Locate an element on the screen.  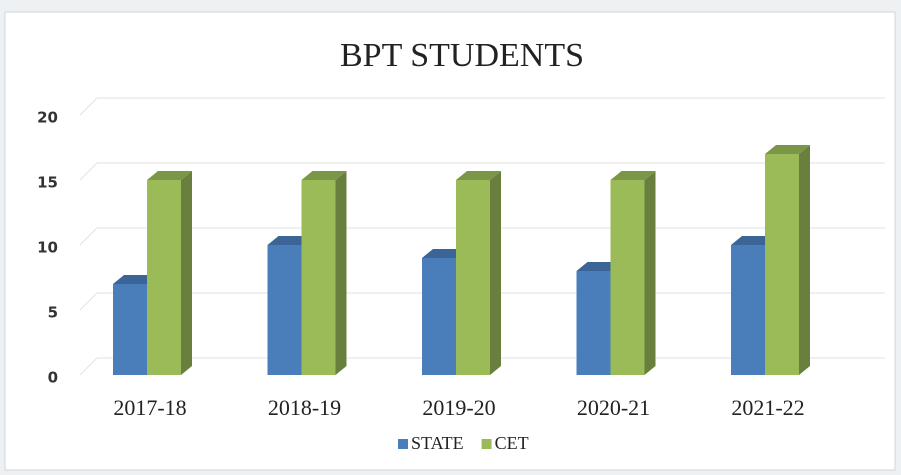
legend-label: CET is located at coordinates (512, 443).